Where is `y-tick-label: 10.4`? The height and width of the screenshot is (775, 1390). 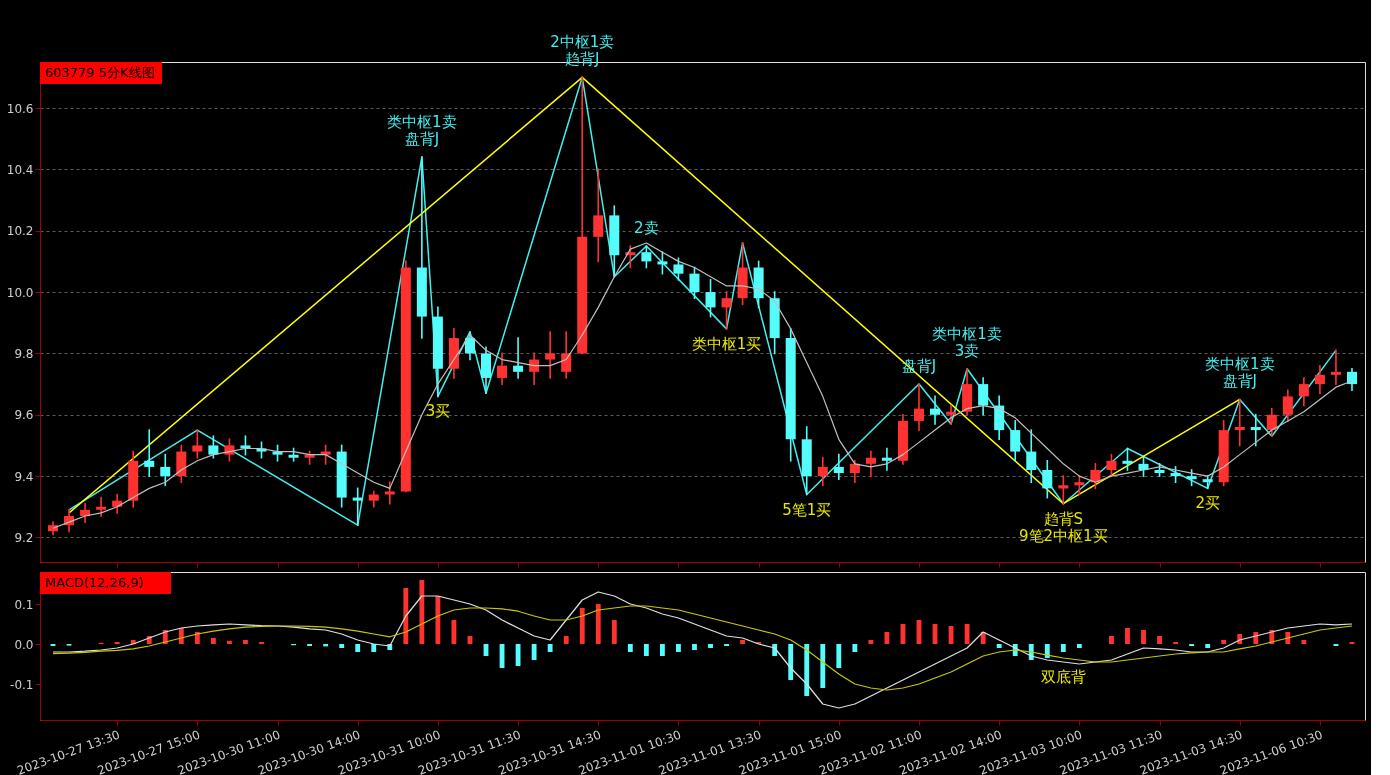
y-tick-label: 10.4 is located at coordinates (20, 169).